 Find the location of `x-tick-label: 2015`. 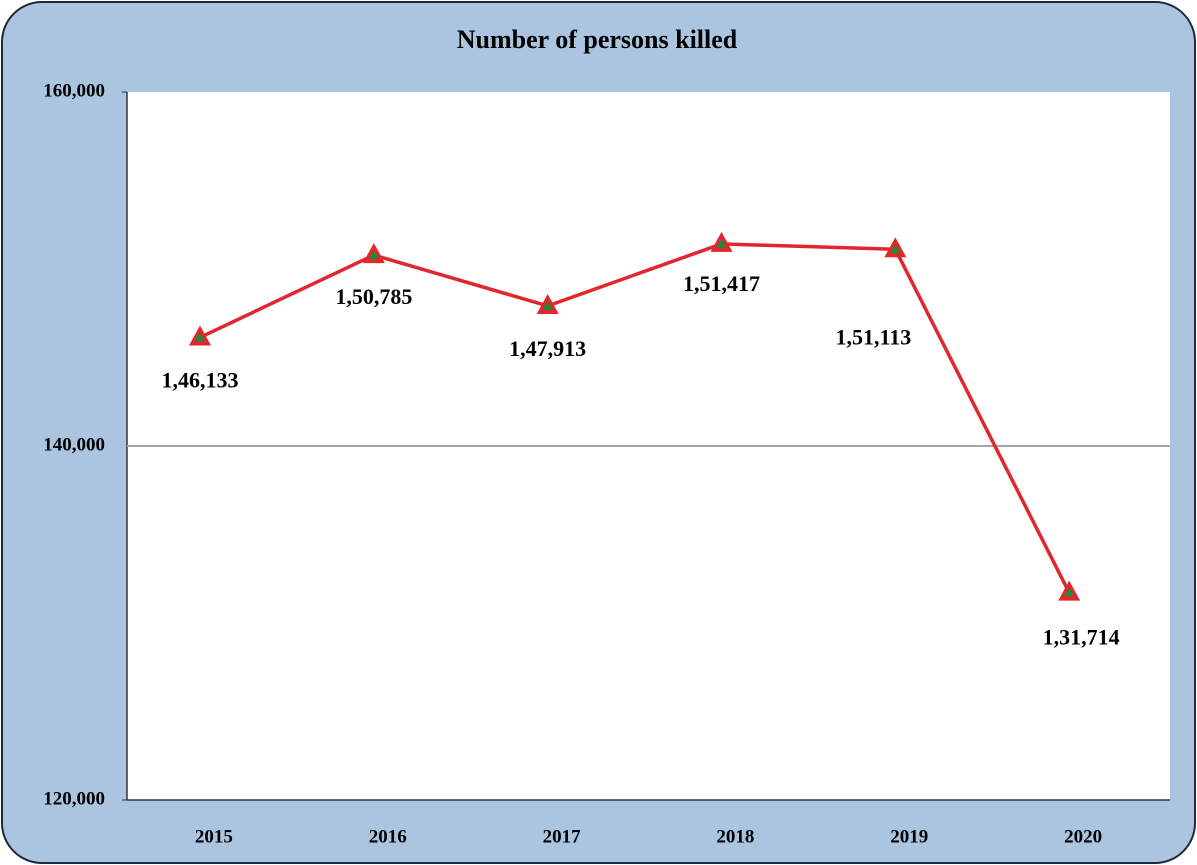

x-tick-label: 2015 is located at coordinates (214, 836).